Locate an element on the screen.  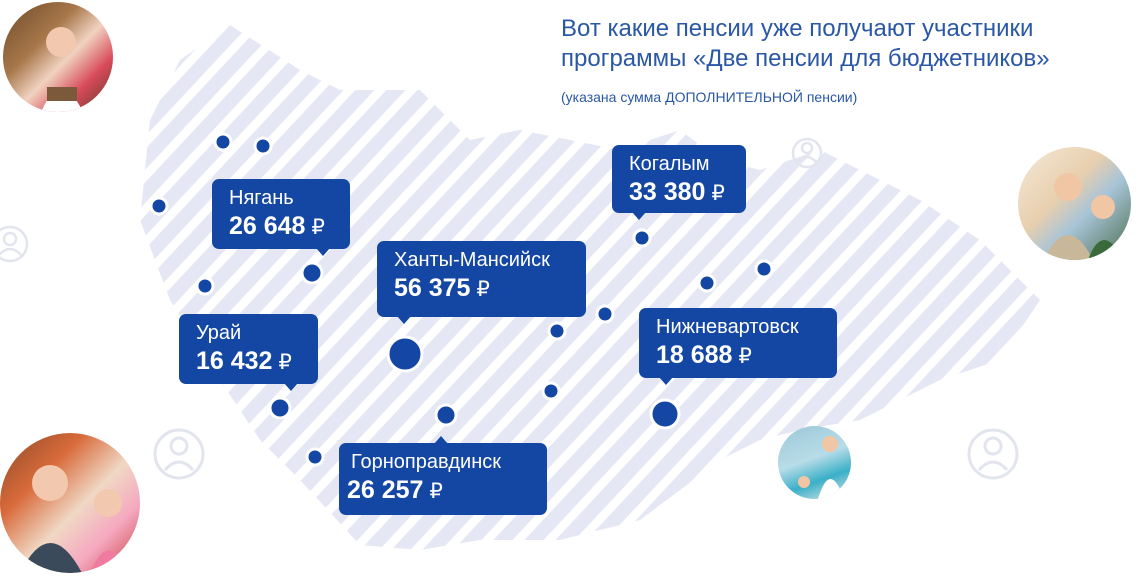
heading-note: (указана сумма ДОПОЛНИТЕЛЬНОЙ пенсии) is located at coordinates (709, 97).